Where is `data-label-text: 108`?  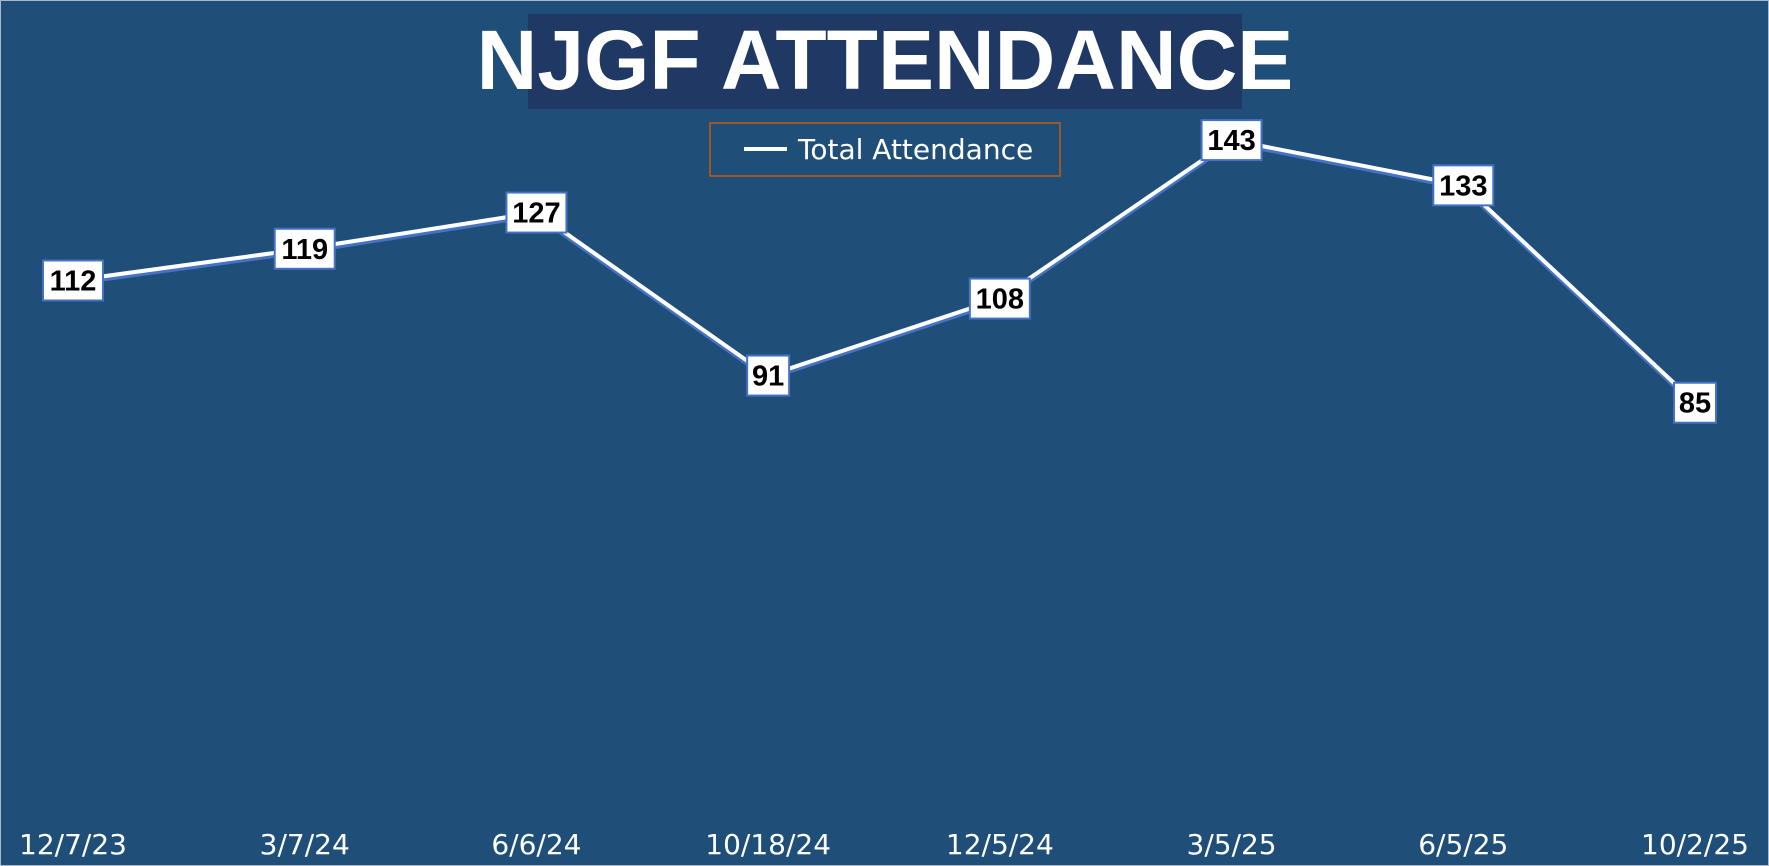 data-label-text: 108 is located at coordinates (1000, 300).